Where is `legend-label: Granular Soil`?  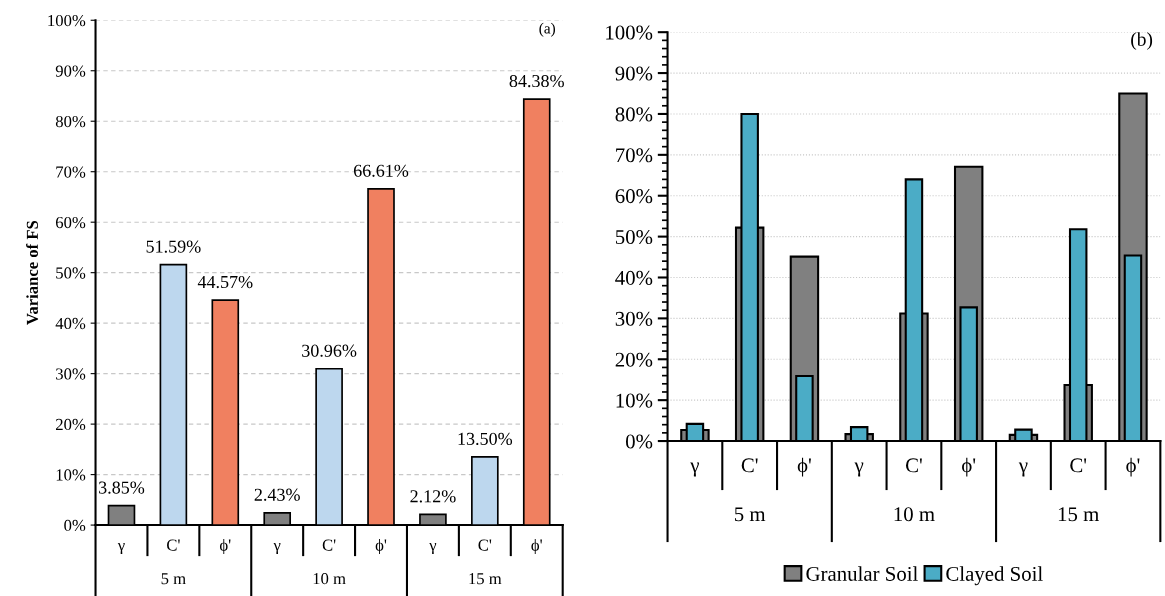 legend-label: Granular Soil is located at coordinates (862, 573).